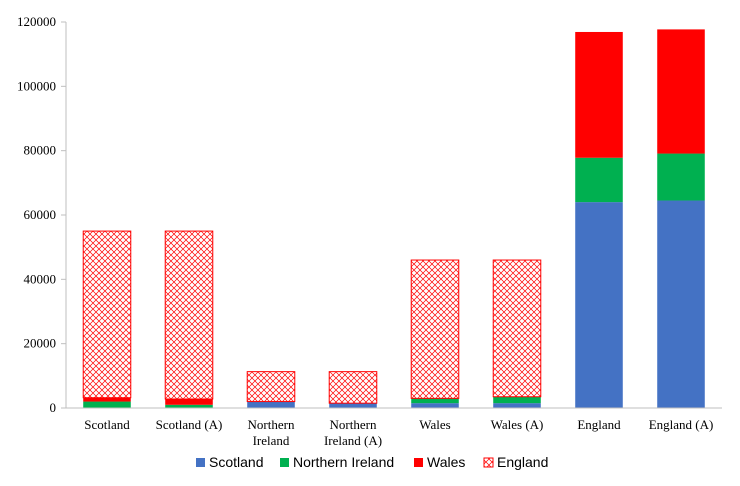 This screenshot has height=486, width=740. Describe the element at coordinates (40, 343) in the screenshot. I see `y-tick-label: 20000` at that location.